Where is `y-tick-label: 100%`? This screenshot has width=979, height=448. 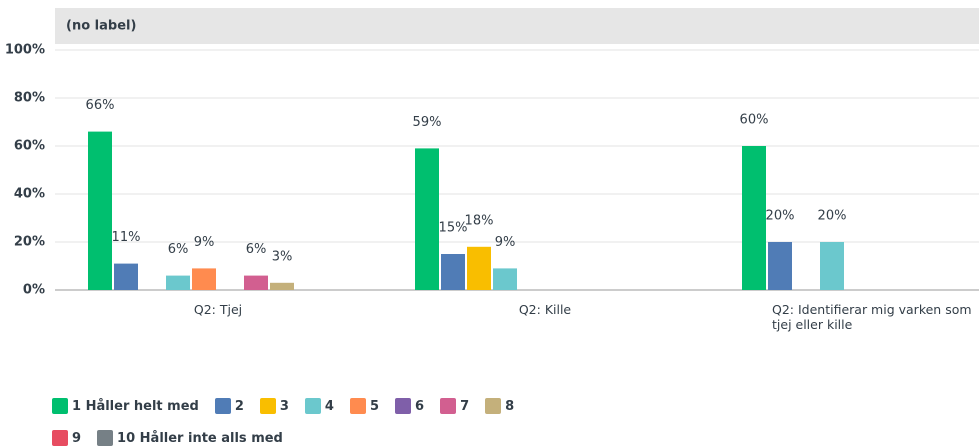 y-tick-label: 100% is located at coordinates (25, 50).